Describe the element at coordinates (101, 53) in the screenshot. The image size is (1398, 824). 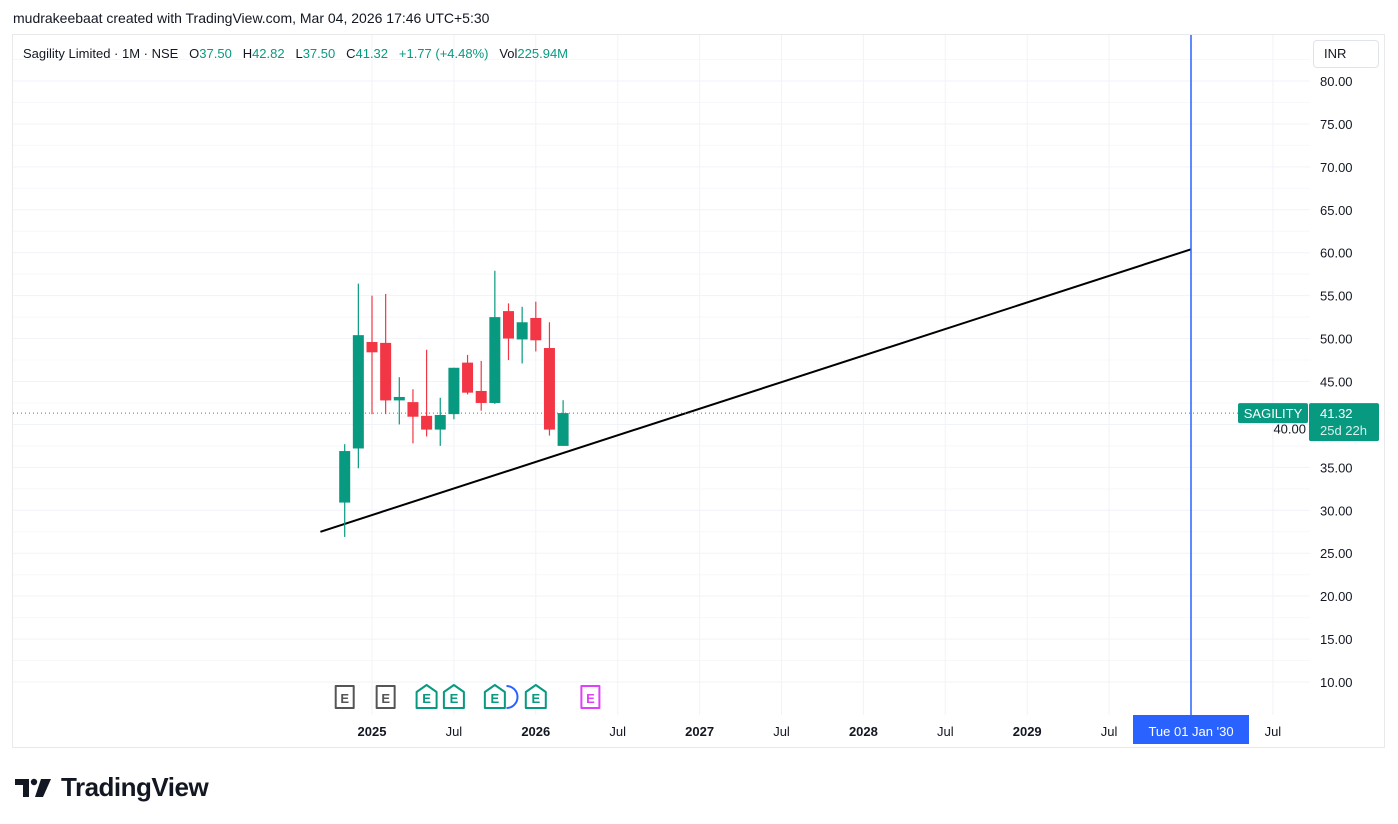
I see `symbol-title: Sagility Limited · 1M · NSE` at that location.